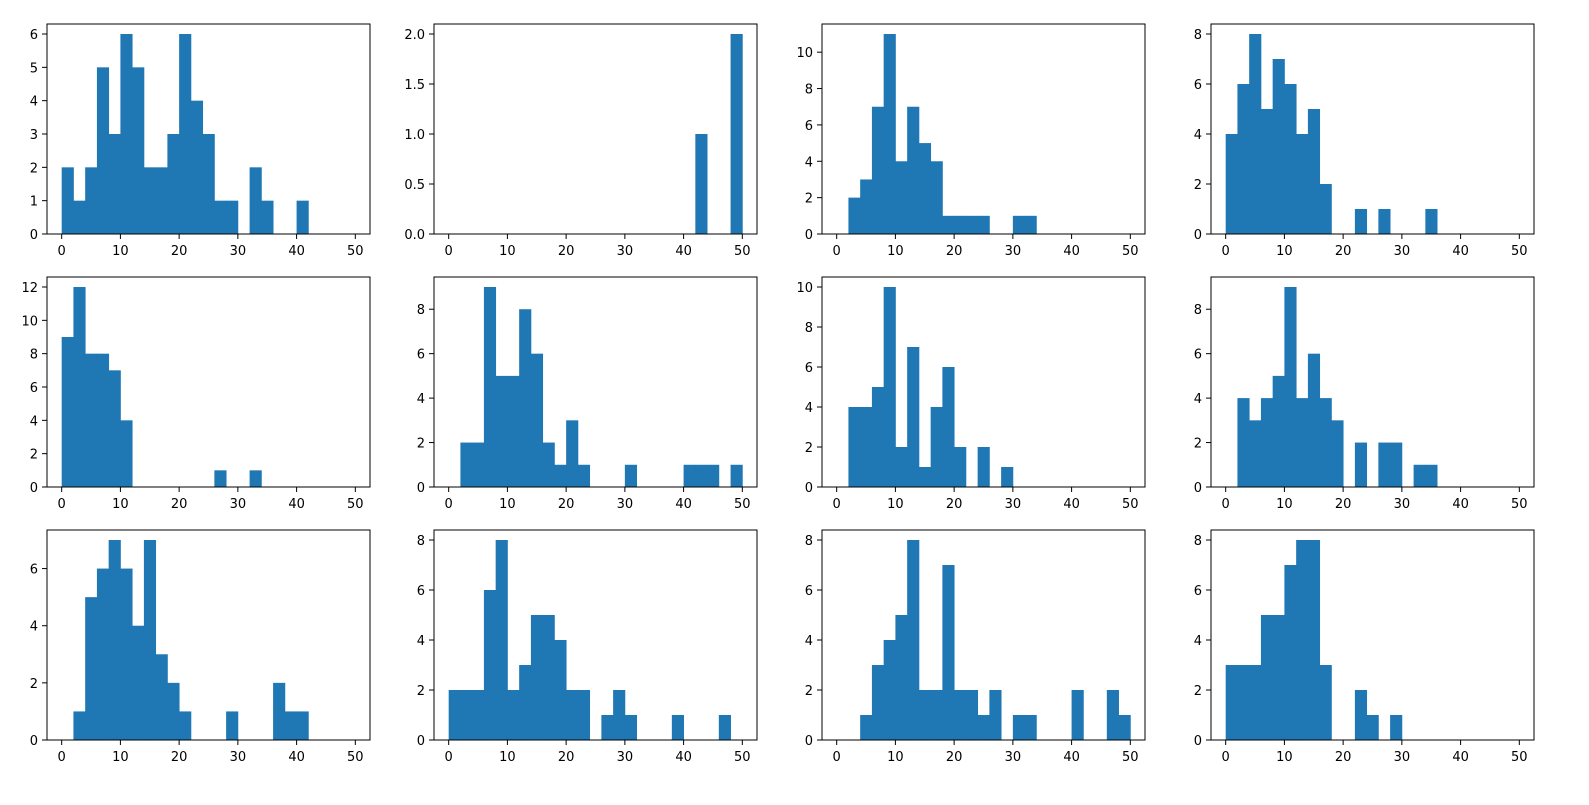 This screenshot has width=1589, height=805. Describe the element at coordinates (414, 35) in the screenshot. I see `y-tick-label: 2.0` at that location.